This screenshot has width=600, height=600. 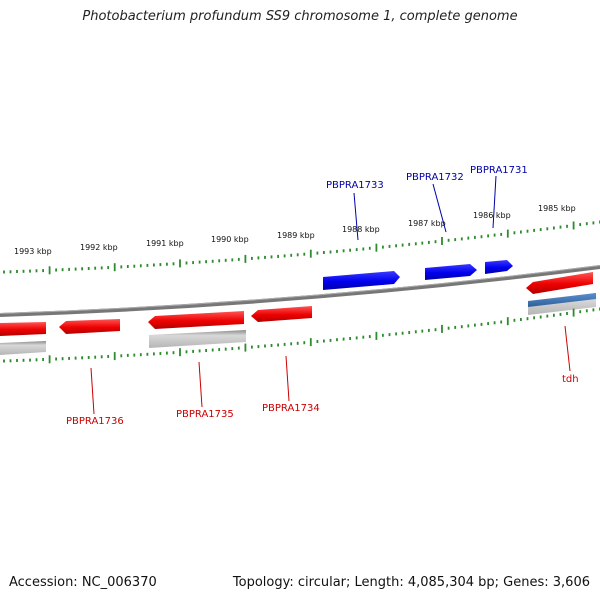 I want to click on gene-label-pbpra1733: PBPRA1733, so click(x=355, y=185).